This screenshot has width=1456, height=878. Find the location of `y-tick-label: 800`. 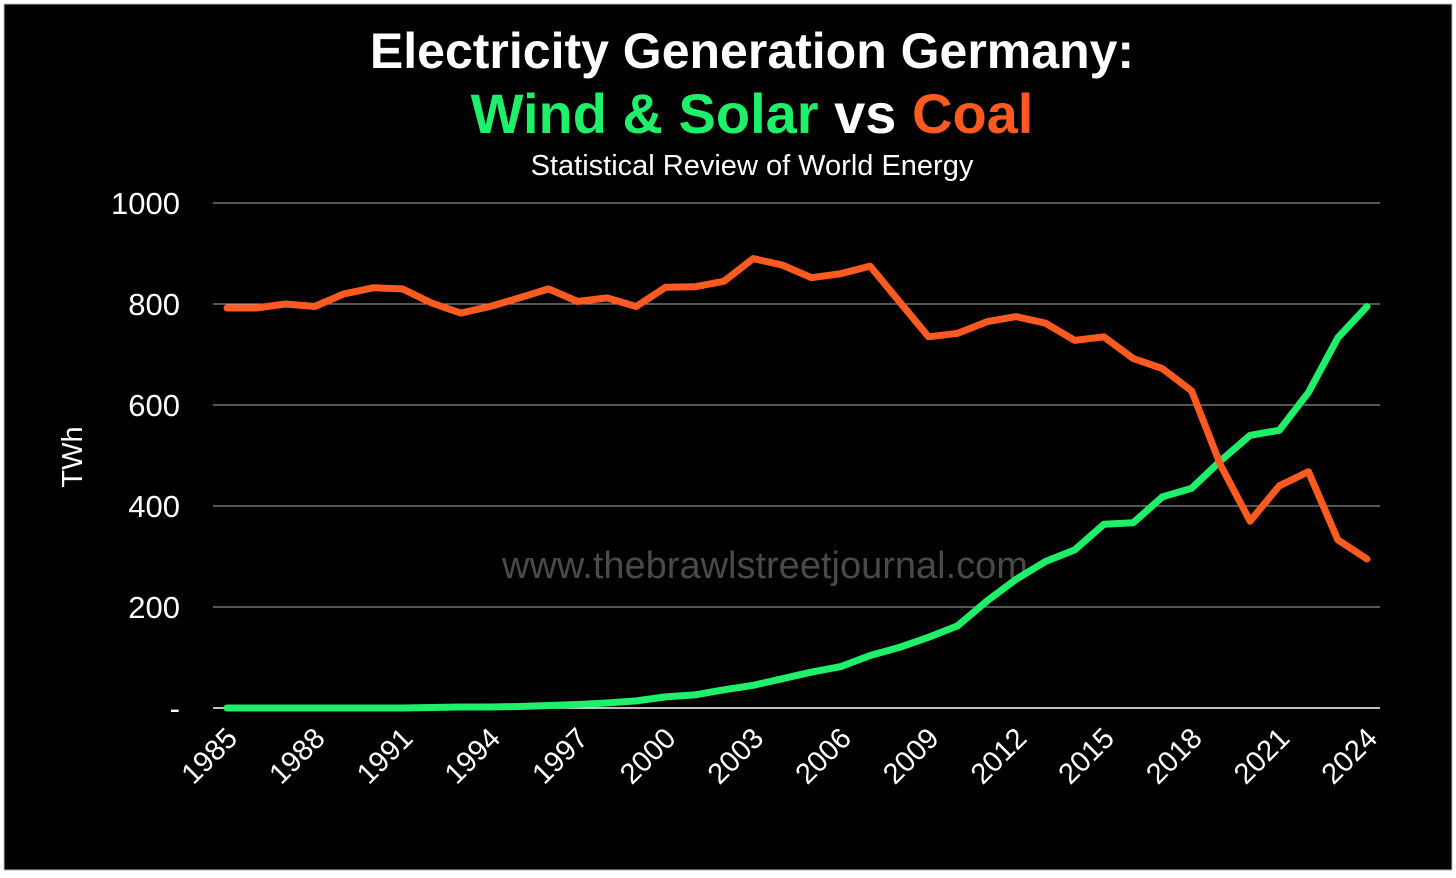

y-tick-label: 800 is located at coordinates (154, 304).